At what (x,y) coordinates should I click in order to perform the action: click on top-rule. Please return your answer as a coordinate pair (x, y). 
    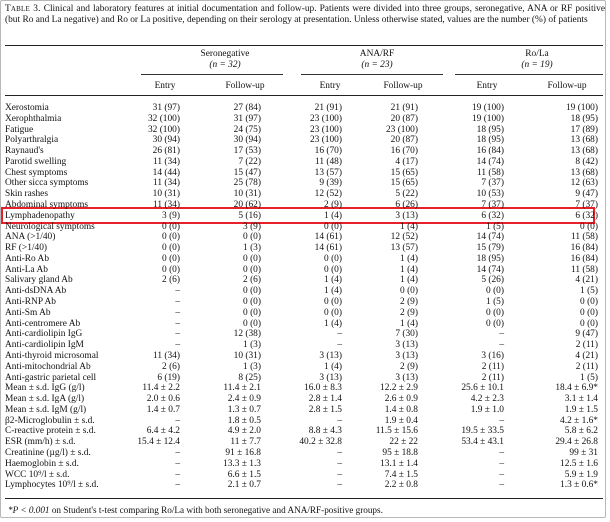
    Looking at the image, I should click on (304, 45).